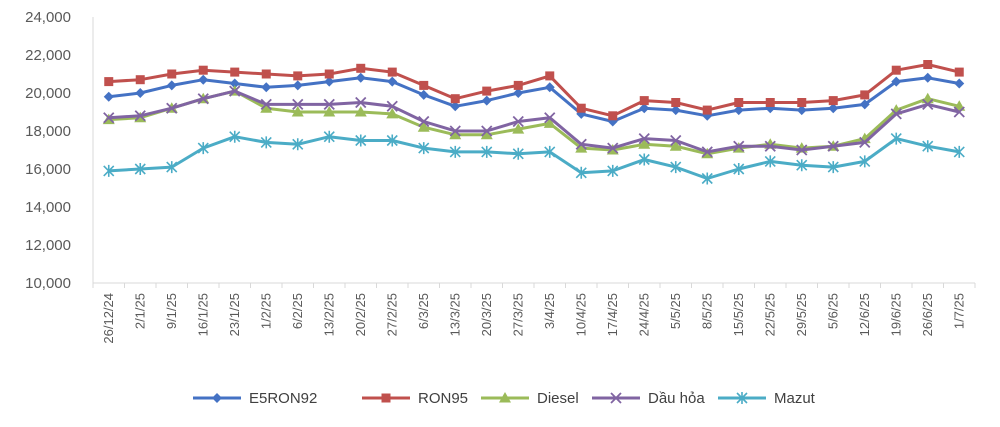 The height and width of the screenshot is (427, 1000). Describe the element at coordinates (927, 314) in the screenshot. I see `x-tick-label: 26/6/25` at that location.